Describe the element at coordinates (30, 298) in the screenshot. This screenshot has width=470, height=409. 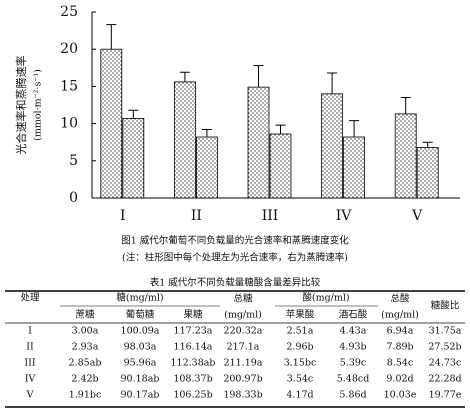
I see `table-header: 处理` at that location.